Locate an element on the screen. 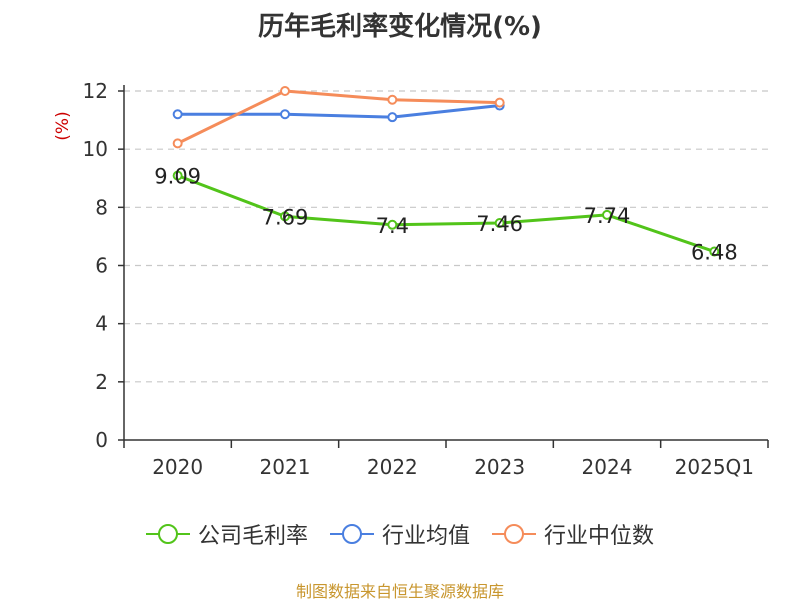  x-tick-label: 2025Q1 is located at coordinates (714, 467).